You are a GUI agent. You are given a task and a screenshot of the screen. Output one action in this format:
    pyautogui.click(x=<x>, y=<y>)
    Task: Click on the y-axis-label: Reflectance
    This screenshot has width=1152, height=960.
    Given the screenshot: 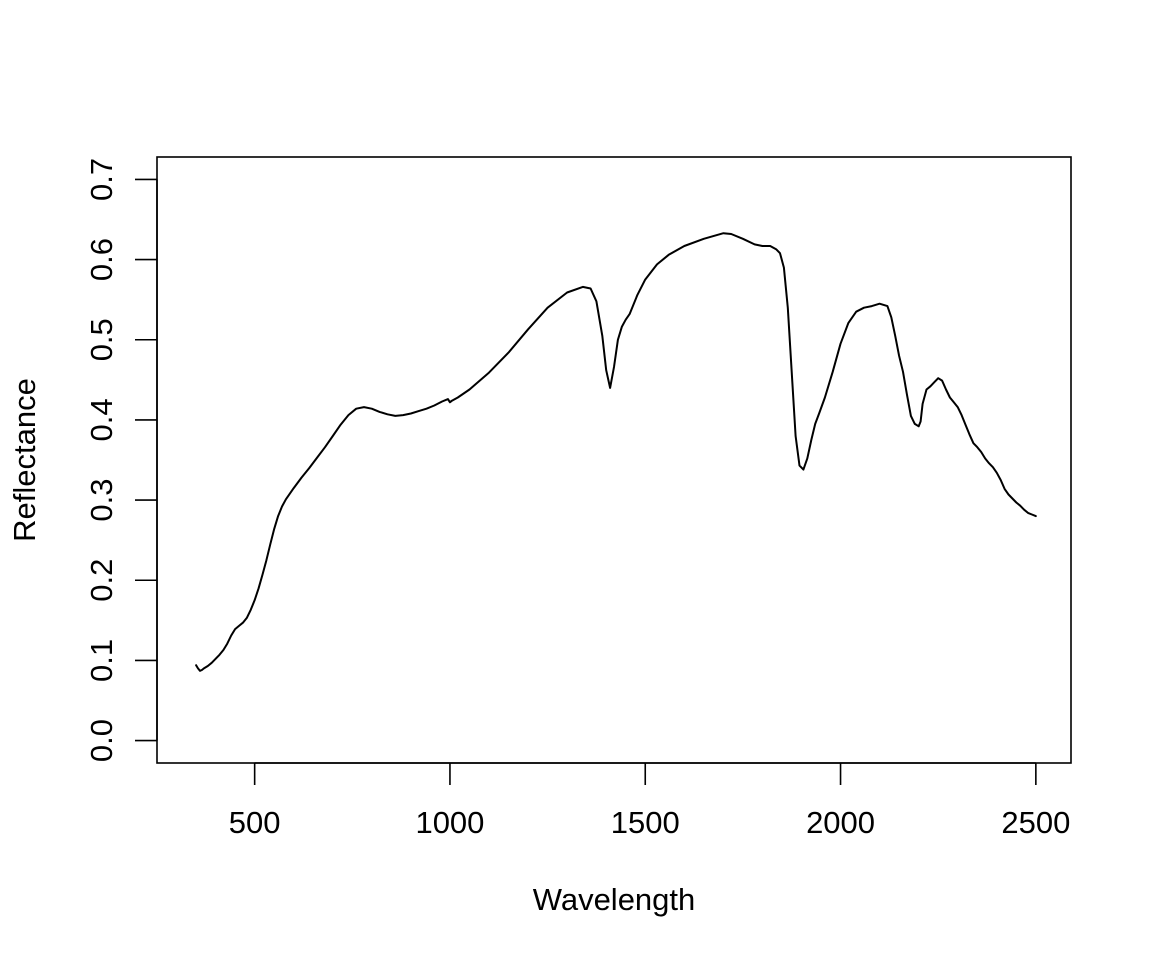 What is the action you would take?
    pyautogui.click(x=24, y=460)
    